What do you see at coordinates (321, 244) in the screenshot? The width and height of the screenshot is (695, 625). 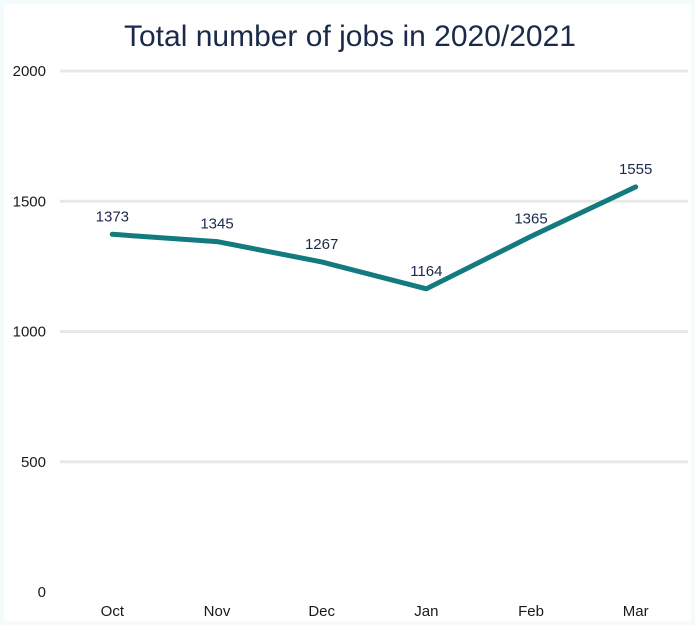 I see `data-label: 1267` at bounding box center [321, 244].